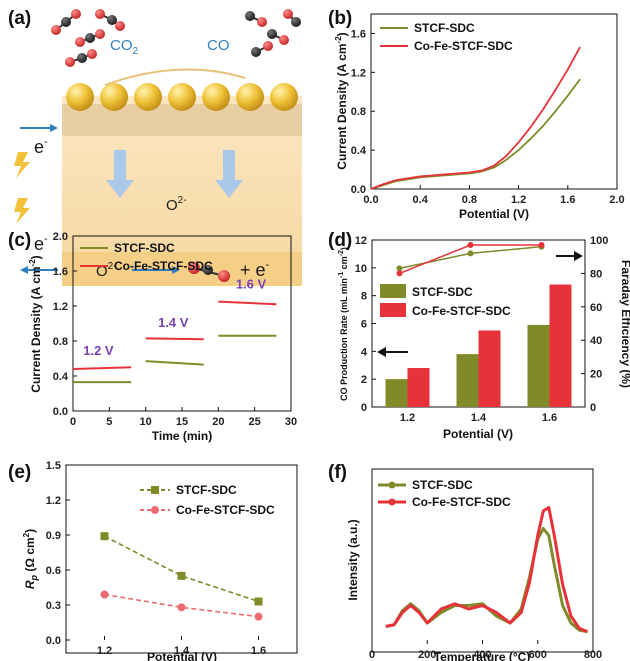 The width and height of the screenshot is (630, 661). Describe the element at coordinates (144, 248) in the screenshot. I see `legend-c-stcf: STCF-SDC` at that location.